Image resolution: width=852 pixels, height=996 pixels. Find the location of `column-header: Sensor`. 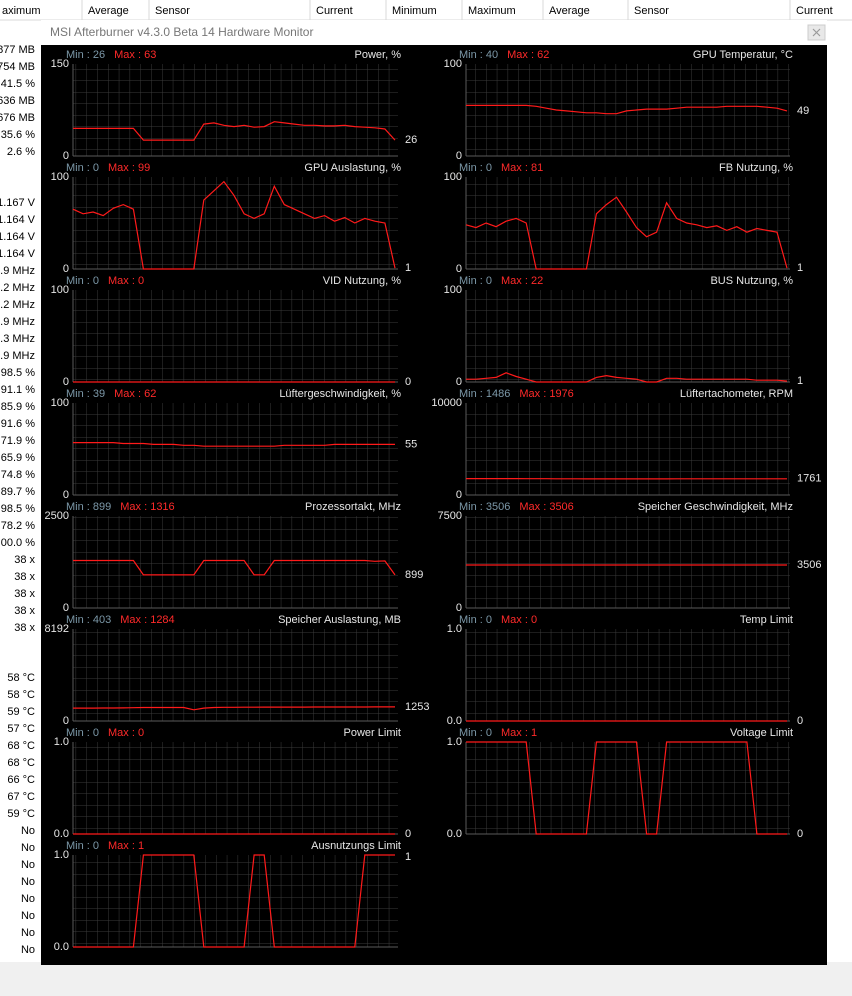

column-header: Sensor is located at coordinates (651, 11).